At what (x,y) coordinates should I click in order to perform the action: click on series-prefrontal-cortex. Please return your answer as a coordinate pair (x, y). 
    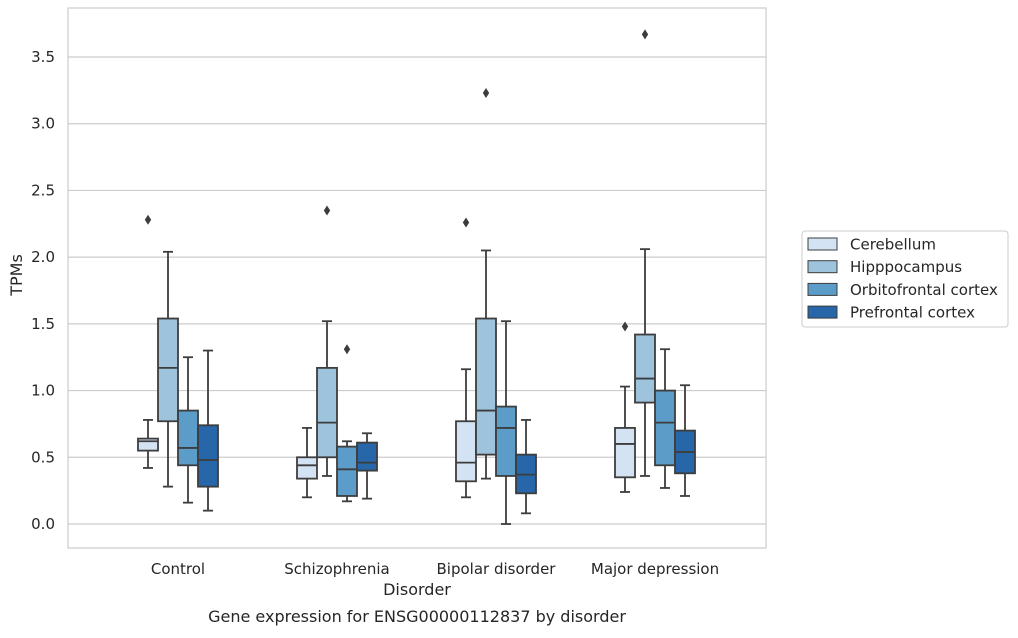
    Looking at the image, I should click on (446, 432).